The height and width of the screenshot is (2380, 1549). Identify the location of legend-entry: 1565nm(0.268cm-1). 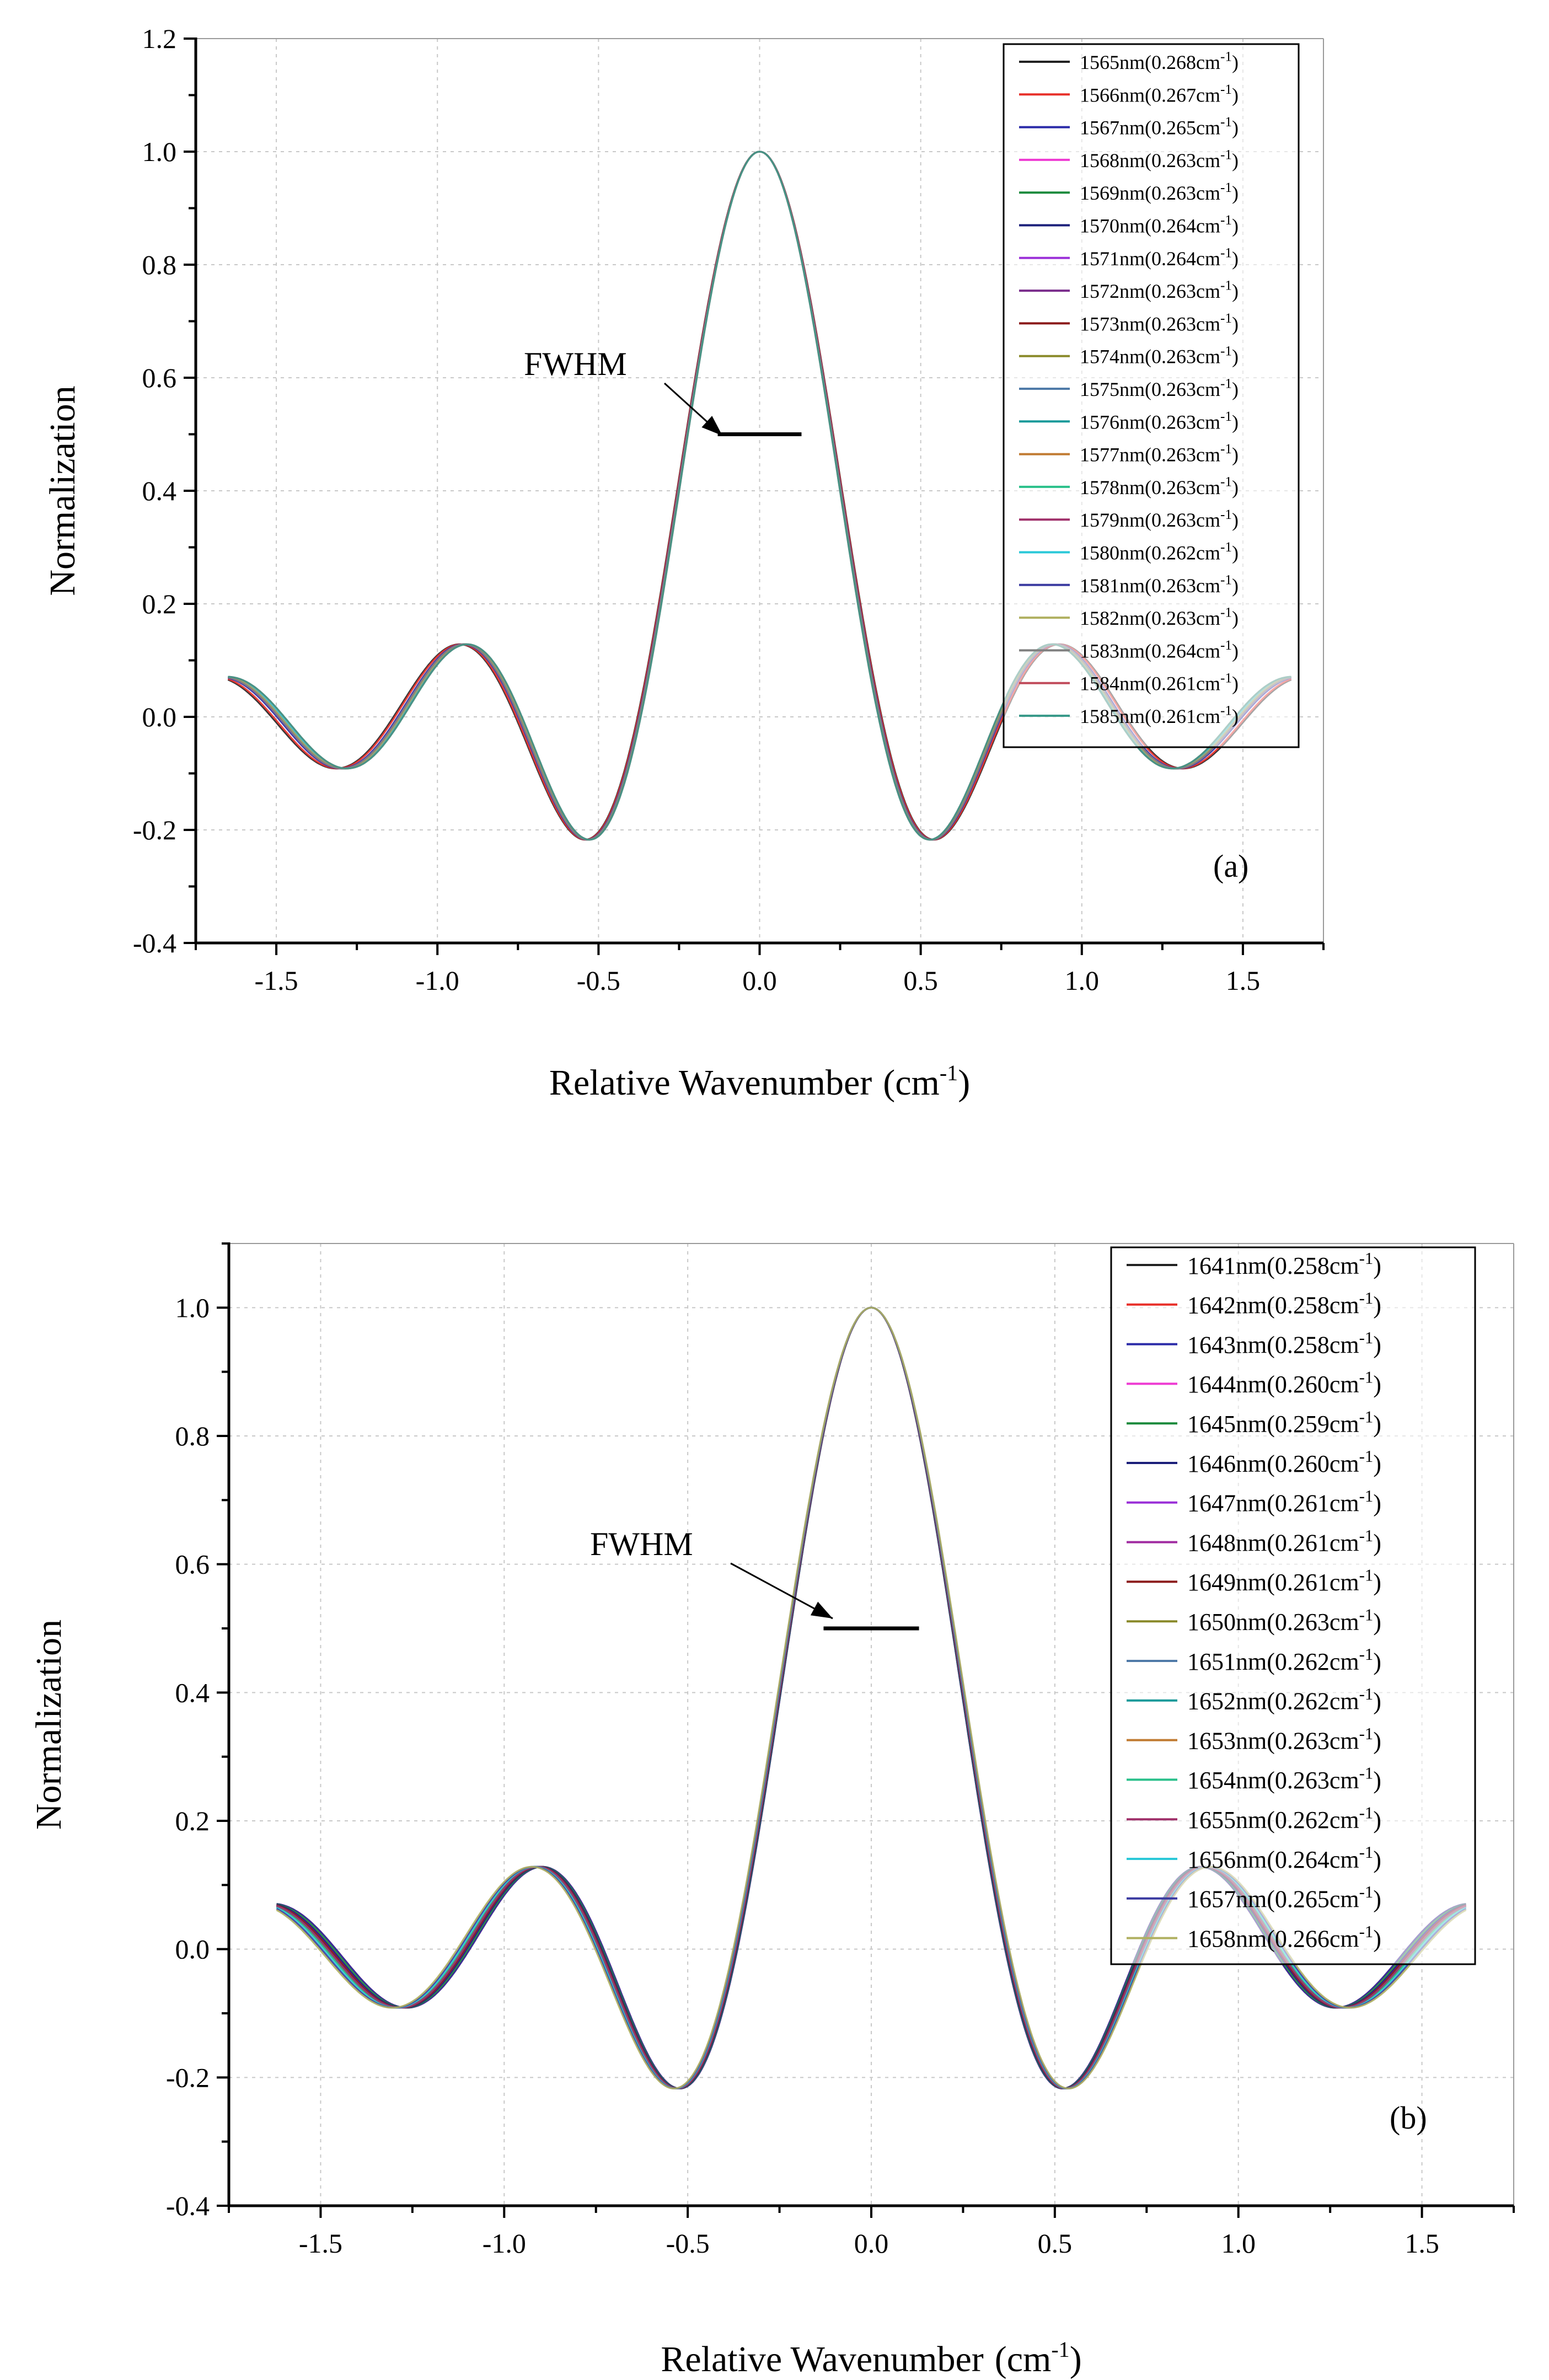
(1159, 61).